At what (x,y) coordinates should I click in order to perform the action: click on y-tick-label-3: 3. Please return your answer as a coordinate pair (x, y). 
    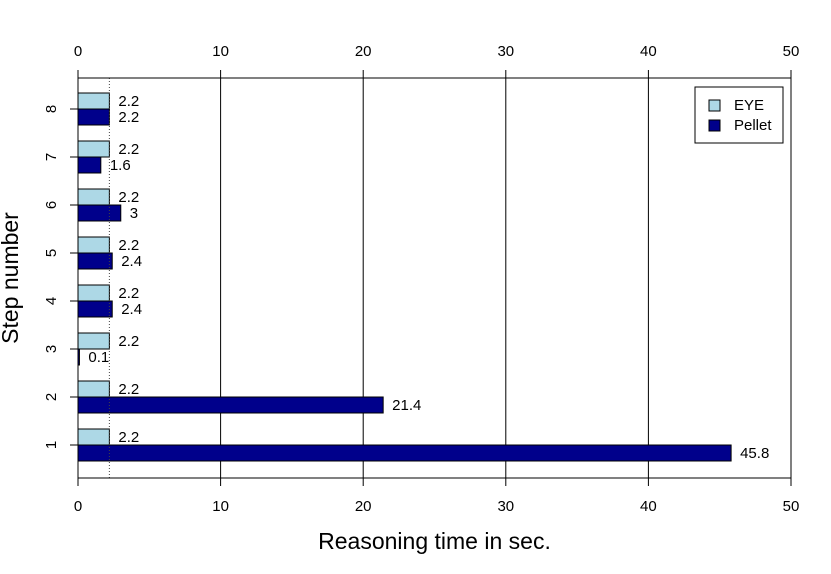
    Looking at the image, I should click on (51, 349).